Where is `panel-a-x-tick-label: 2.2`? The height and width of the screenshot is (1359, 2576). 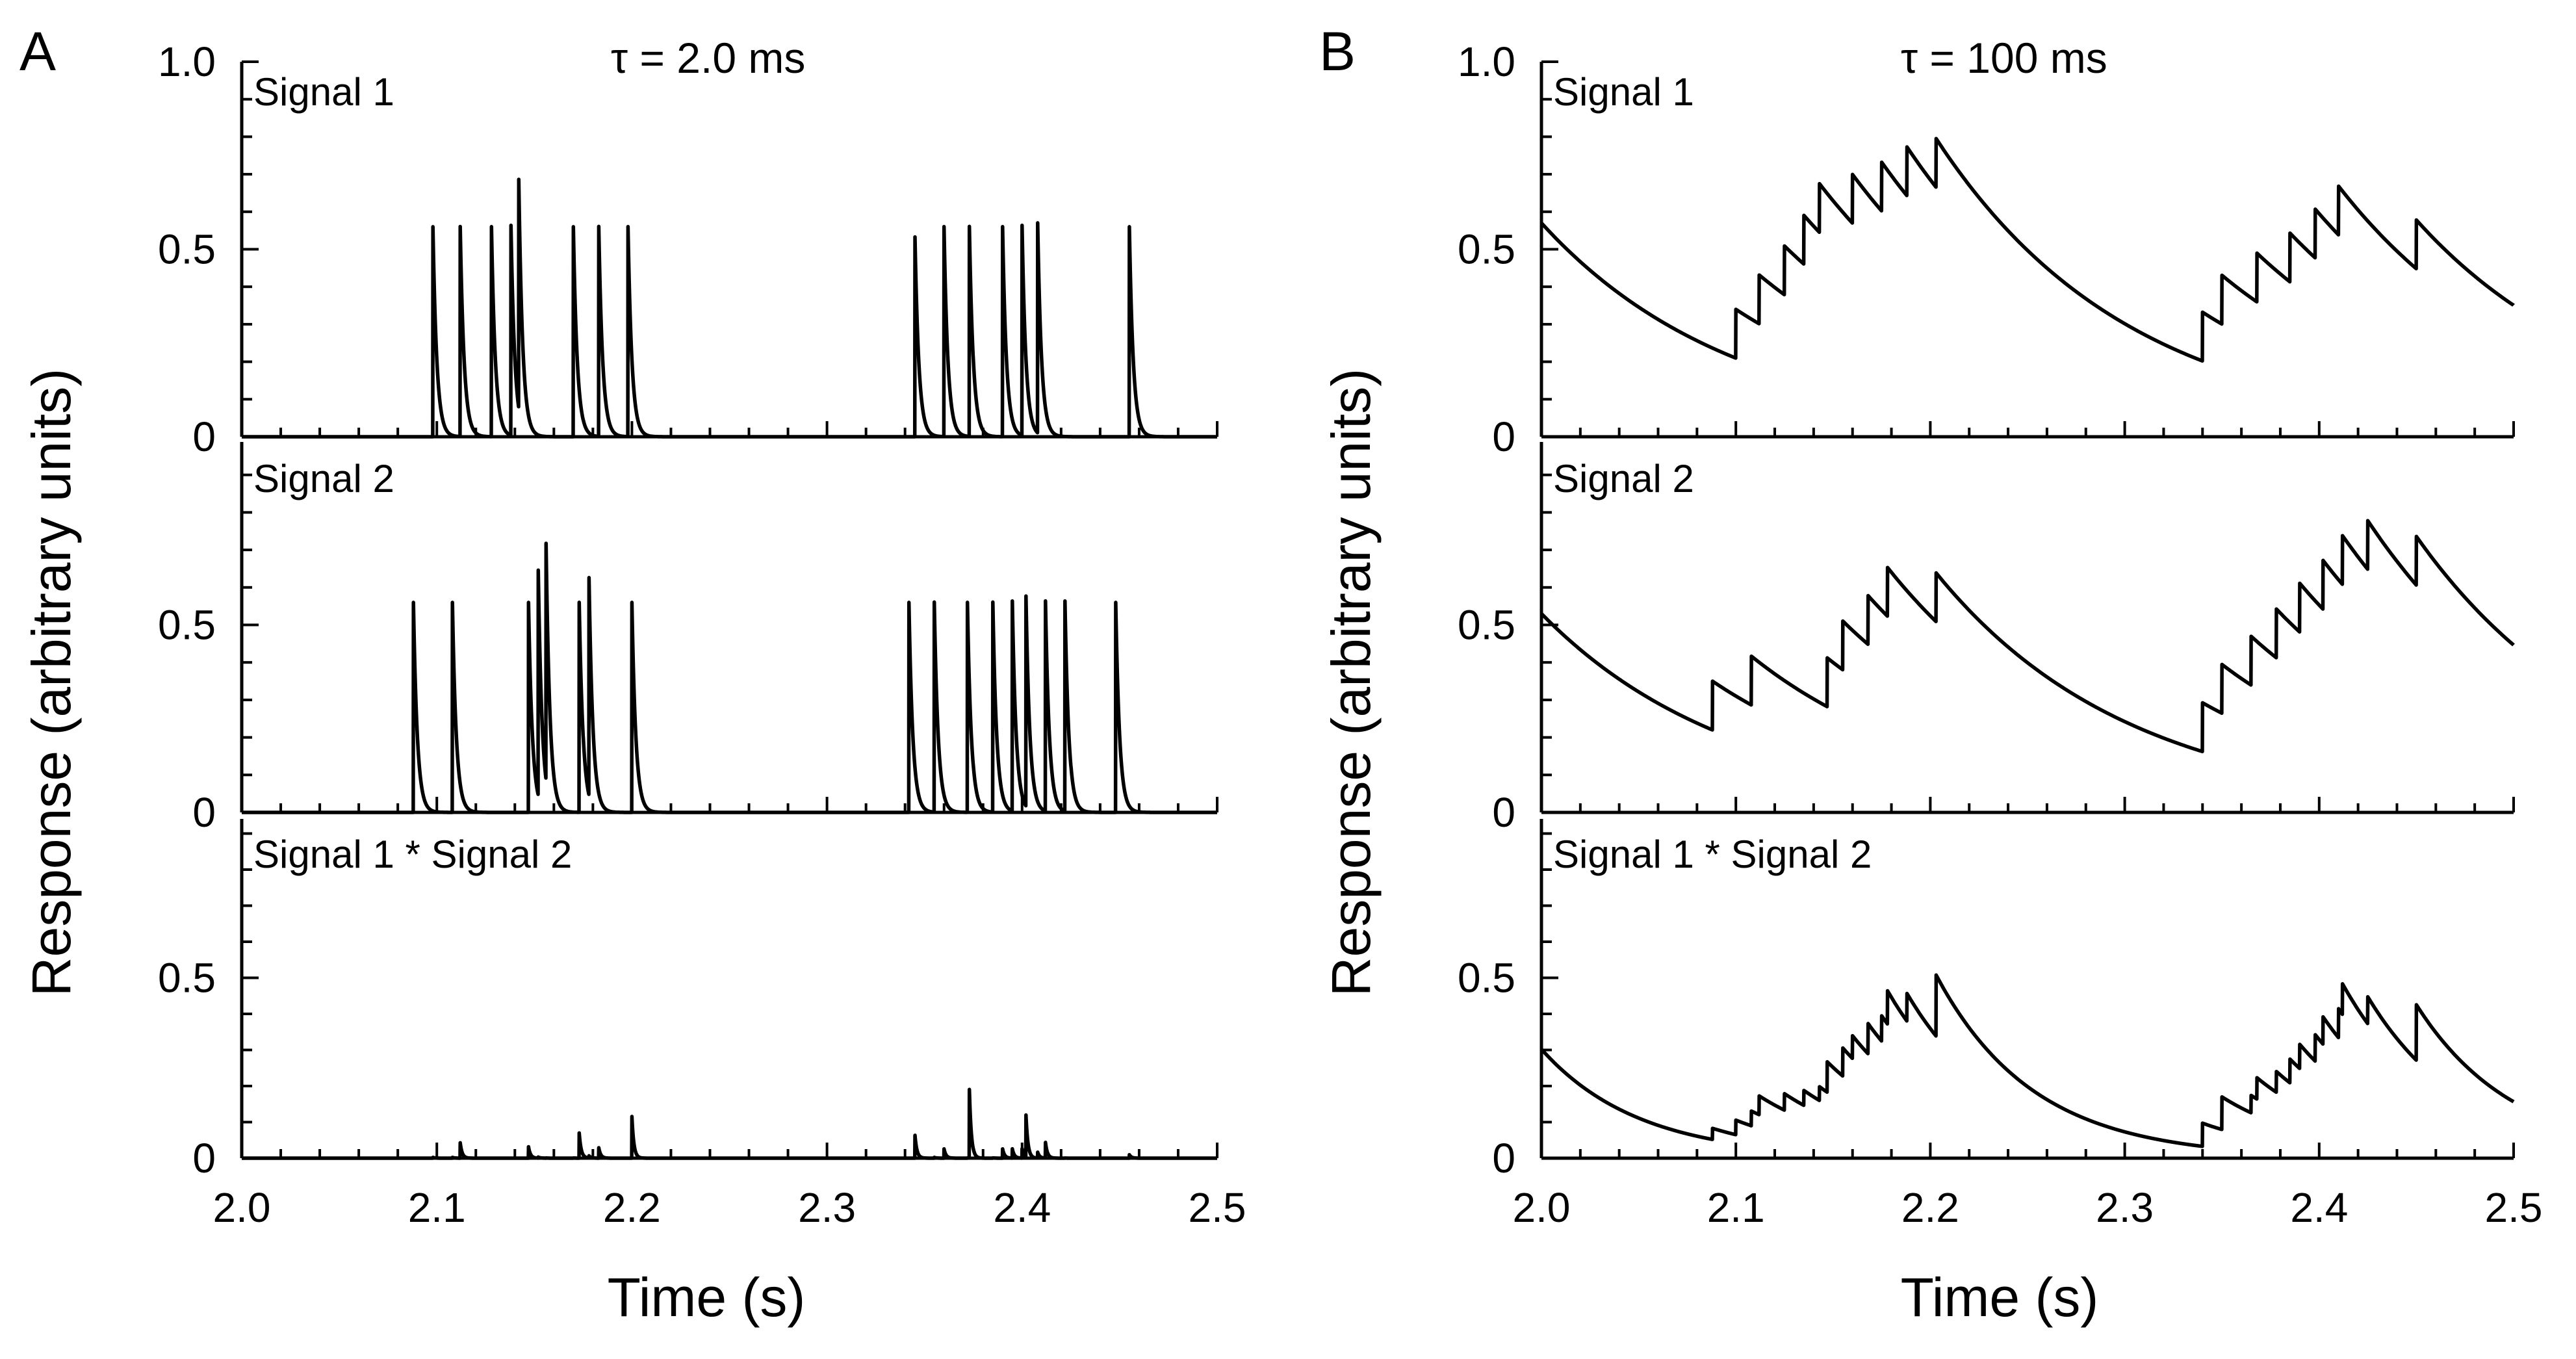
panel-a-x-tick-label: 2.2 is located at coordinates (632, 1207).